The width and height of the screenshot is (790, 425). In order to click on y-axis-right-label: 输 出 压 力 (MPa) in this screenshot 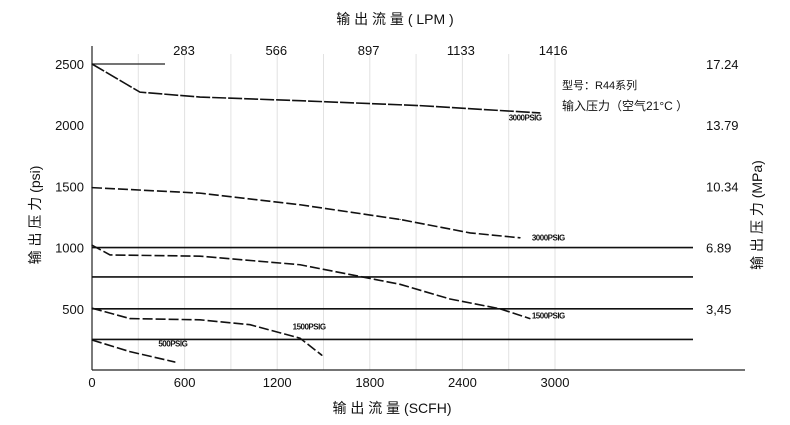, I will do `click(757, 215)`.